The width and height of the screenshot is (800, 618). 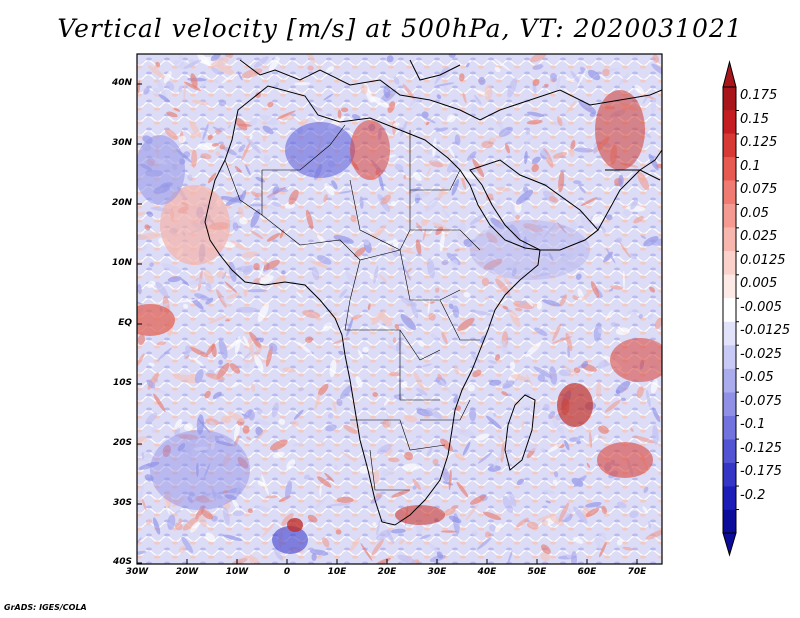 I want to click on credit-label: GrADS: IGES/COLA, so click(x=45, y=607).